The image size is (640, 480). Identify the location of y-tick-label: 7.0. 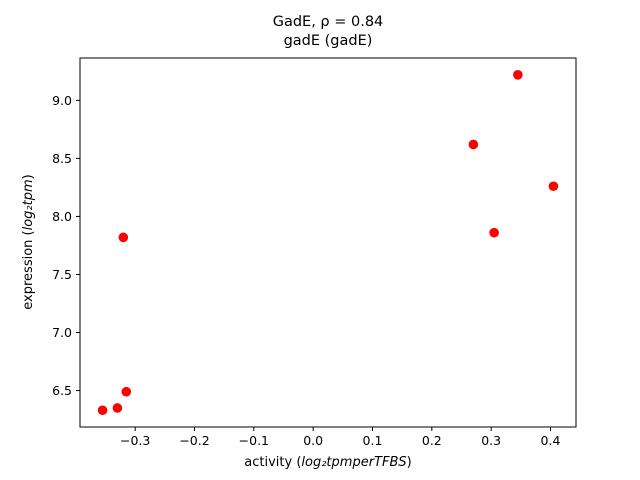
(62, 332).